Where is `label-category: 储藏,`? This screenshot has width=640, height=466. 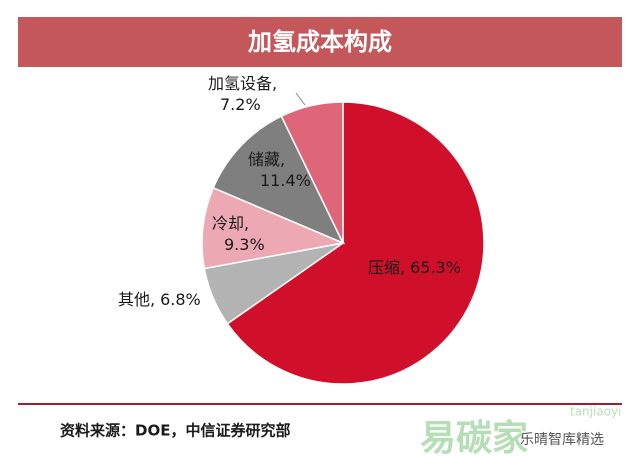 label-category: 储藏, is located at coordinates (266, 159).